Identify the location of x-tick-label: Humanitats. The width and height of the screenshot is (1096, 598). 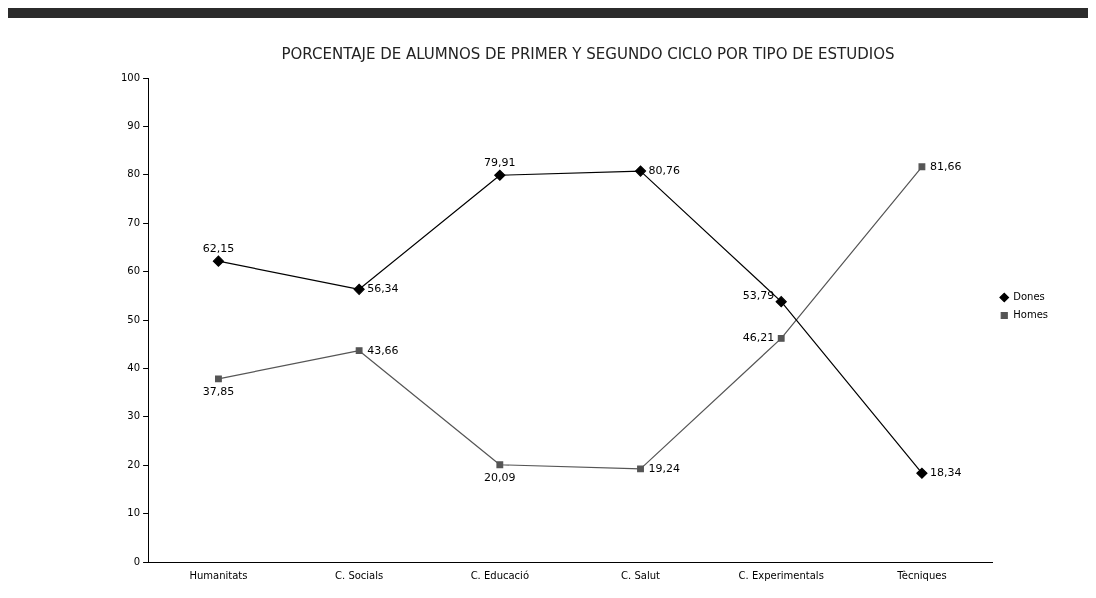
(218, 575).